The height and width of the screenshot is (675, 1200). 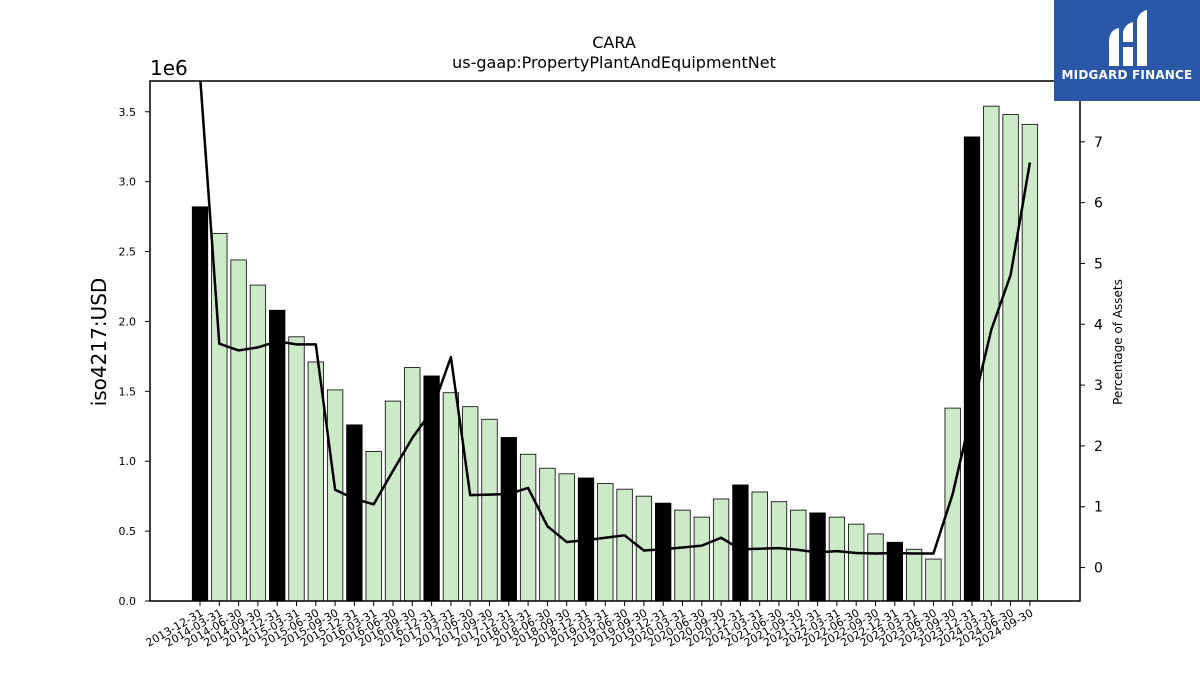 What do you see at coordinates (1098, 386) in the screenshot?
I see `y2-tick-label: 3` at bounding box center [1098, 386].